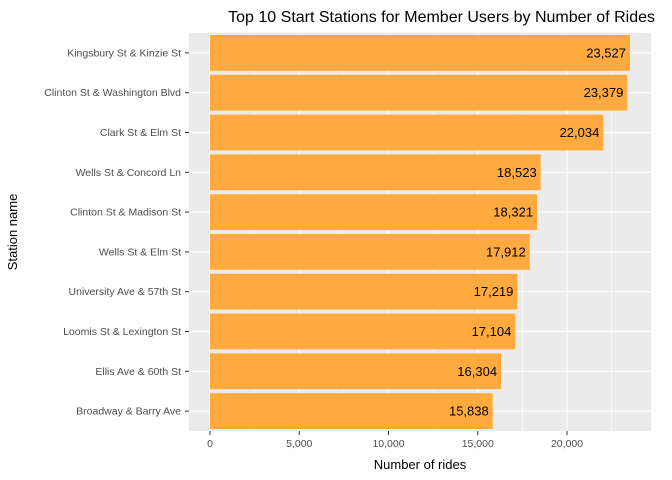 This screenshot has height=480, width=672. Describe the element at coordinates (580, 132) in the screenshot. I see `bar-value-label: 22,034` at that location.